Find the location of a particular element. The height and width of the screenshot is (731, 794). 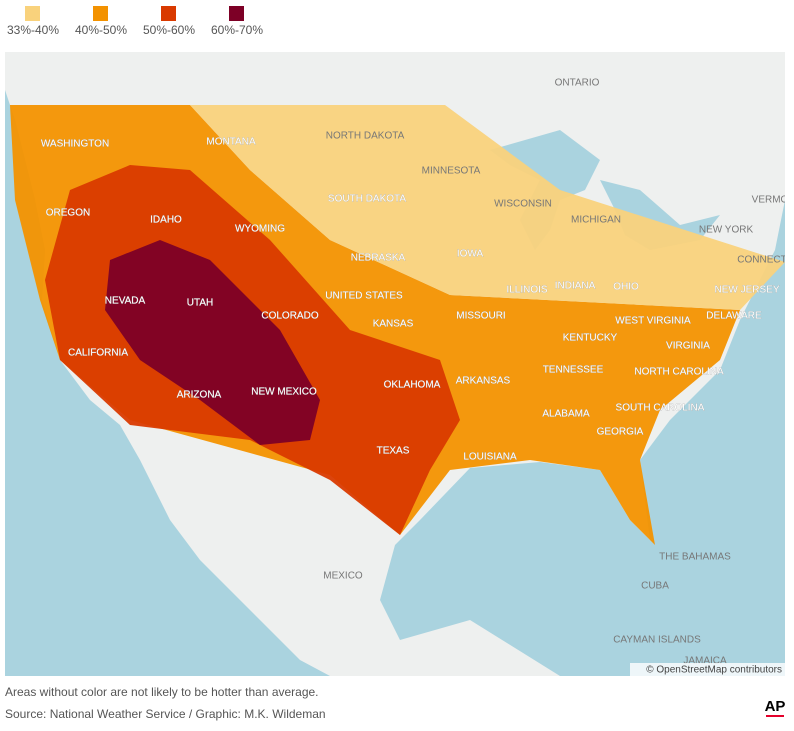

place-label: THE BAHAMAS is located at coordinates (695, 557).